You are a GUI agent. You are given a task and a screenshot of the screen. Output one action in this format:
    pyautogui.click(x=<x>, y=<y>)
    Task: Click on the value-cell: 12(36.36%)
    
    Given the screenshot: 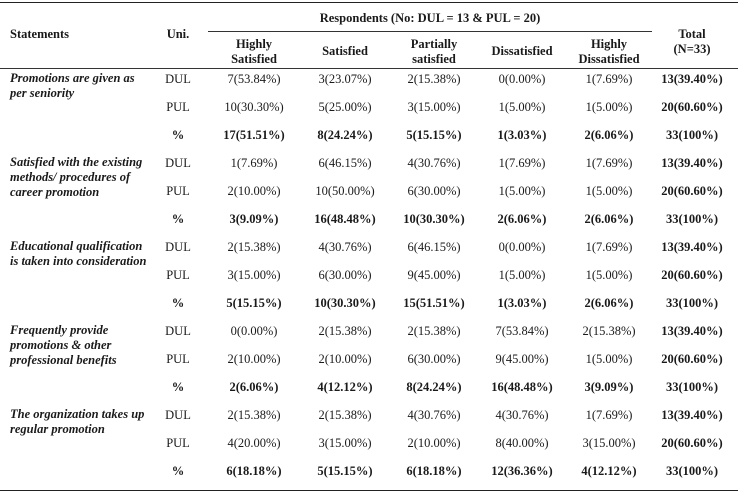 What is the action you would take?
    pyautogui.click(x=522, y=471)
    